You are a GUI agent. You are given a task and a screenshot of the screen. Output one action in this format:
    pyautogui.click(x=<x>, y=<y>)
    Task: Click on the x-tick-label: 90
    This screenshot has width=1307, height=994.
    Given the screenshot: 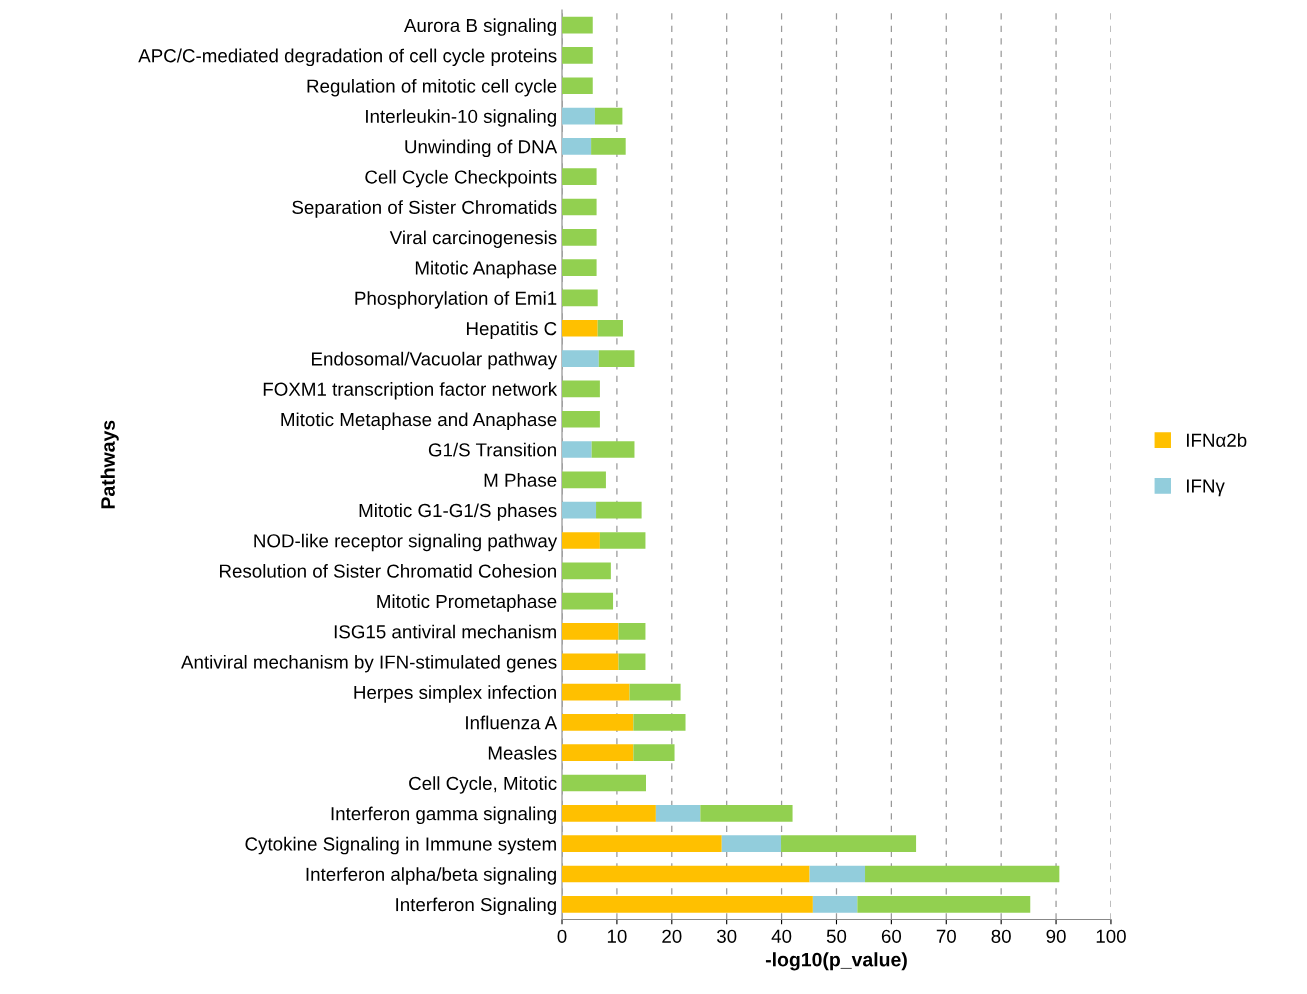 What is the action you would take?
    pyautogui.click(x=1056, y=936)
    